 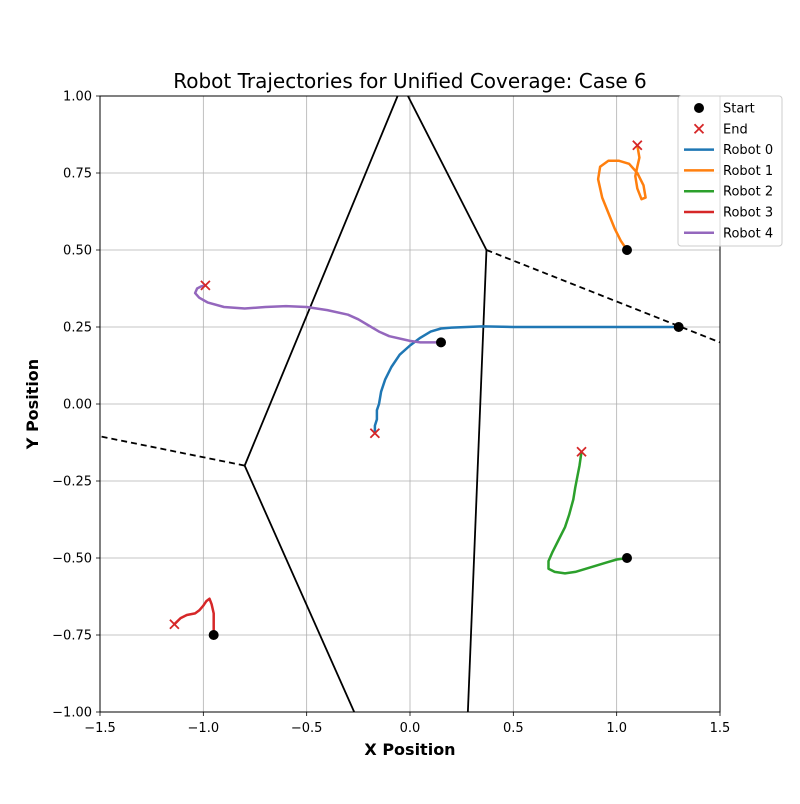 What do you see at coordinates (72, 713) in the screenshot?
I see `y-tick-label: −1.00` at bounding box center [72, 713].